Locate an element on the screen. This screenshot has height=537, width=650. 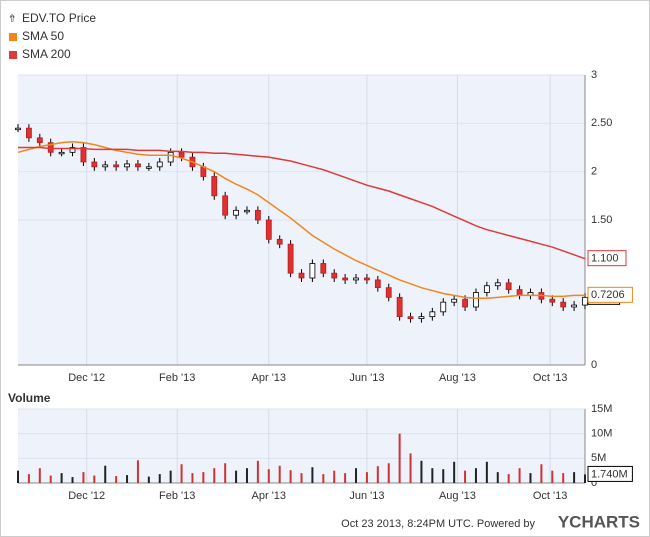
legend-label: SMA 50 is located at coordinates (43, 36).